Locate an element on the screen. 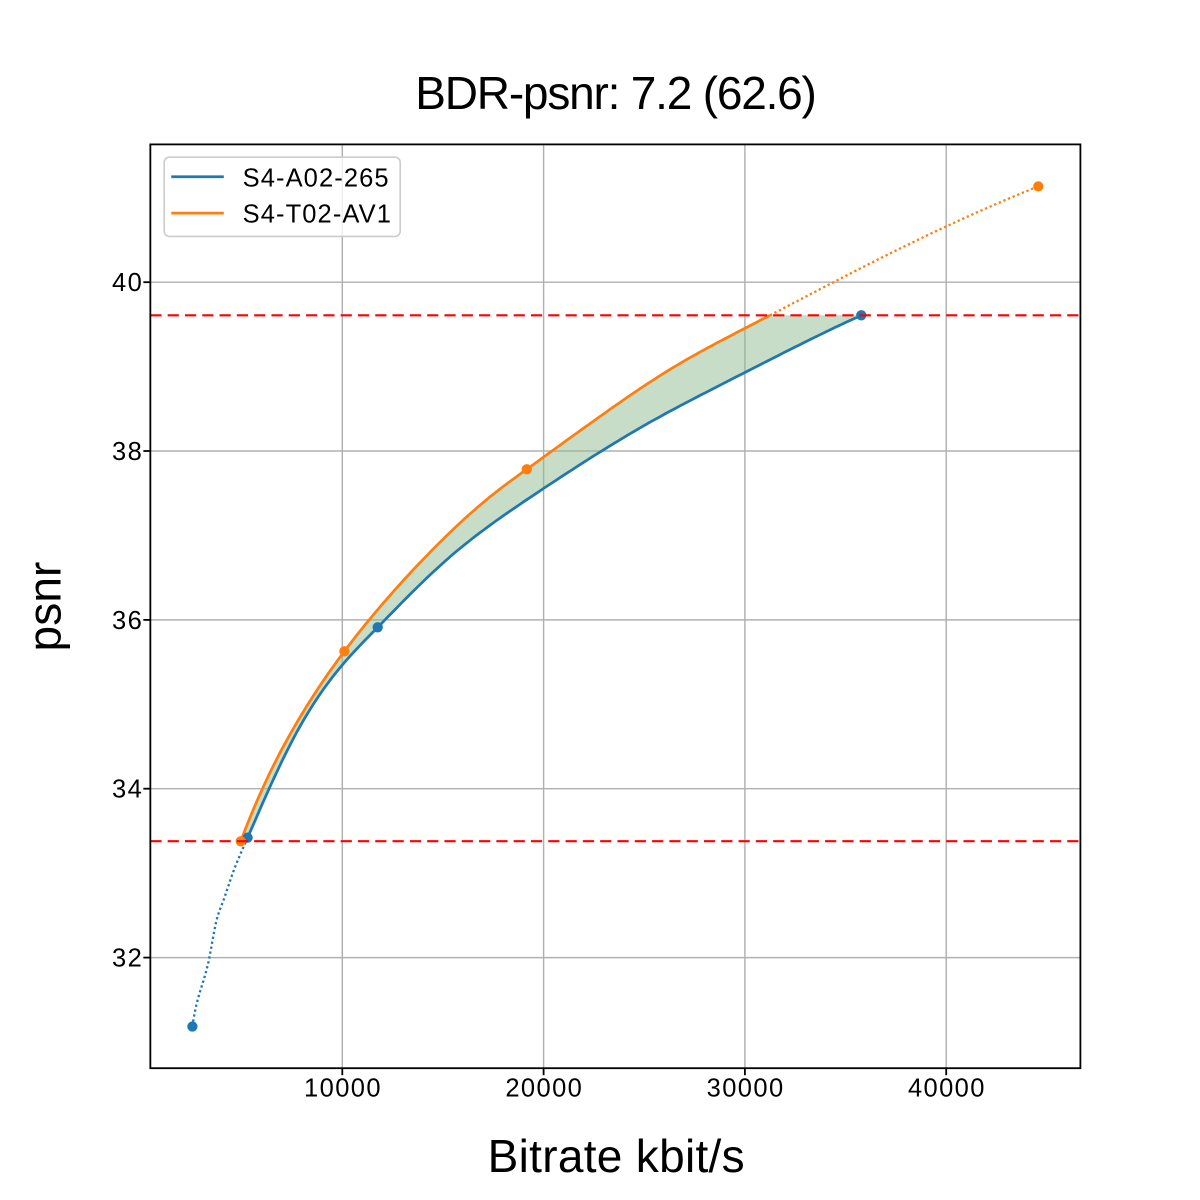 This screenshot has width=1200, height=1200. svg-text: BDR-psnr: 7.2 (62.6) is located at coordinates (615, 93).